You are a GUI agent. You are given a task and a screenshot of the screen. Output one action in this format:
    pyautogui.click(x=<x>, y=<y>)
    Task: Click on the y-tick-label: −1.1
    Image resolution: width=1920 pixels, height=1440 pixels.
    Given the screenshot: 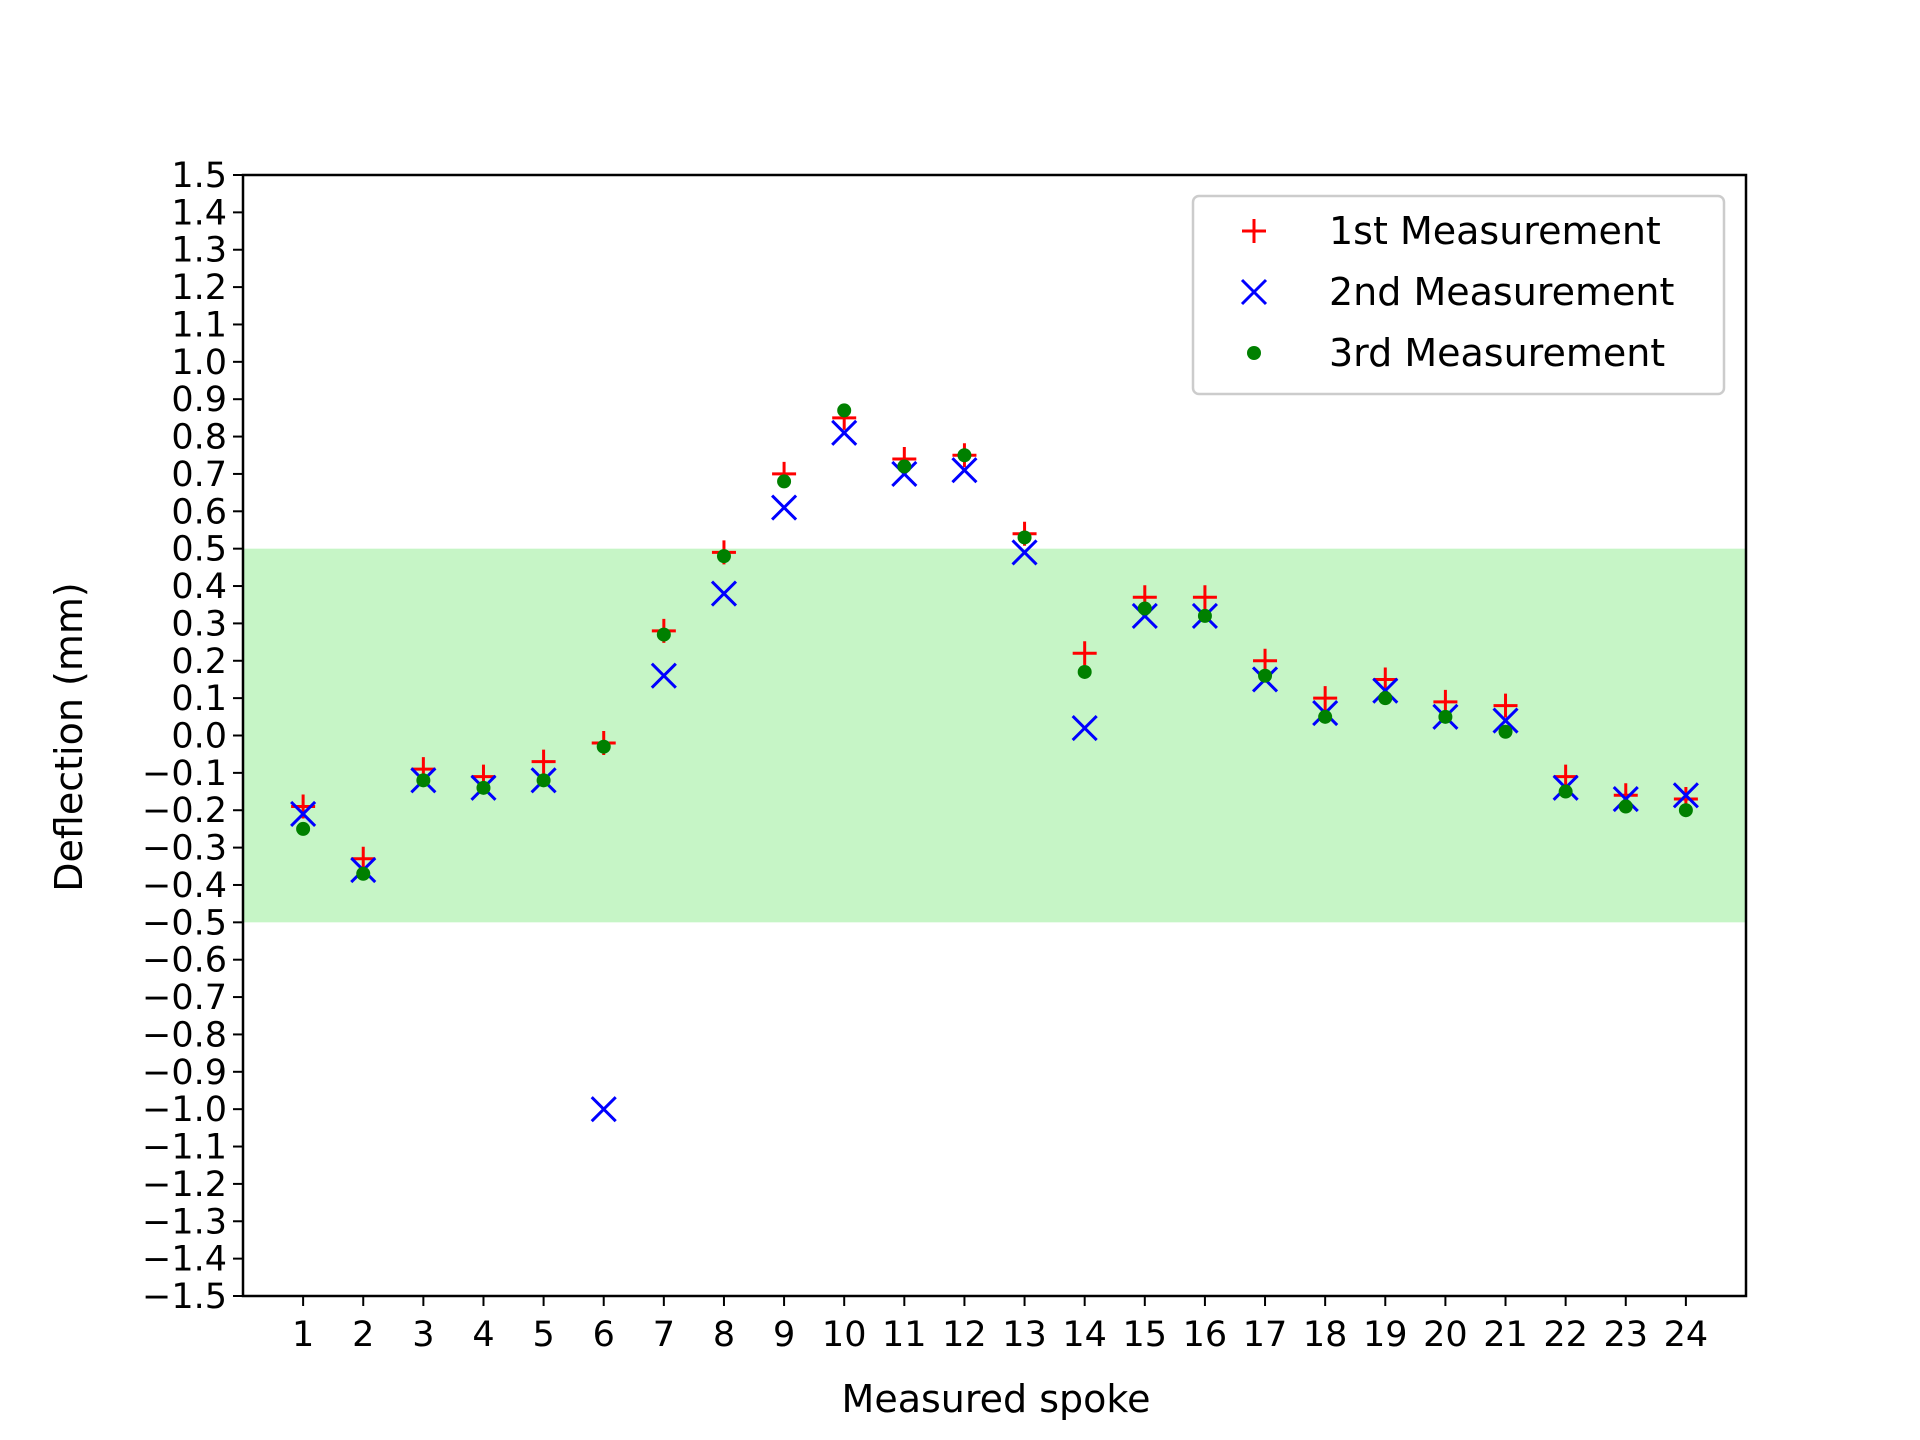 What is the action you would take?
    pyautogui.click(x=184, y=1148)
    